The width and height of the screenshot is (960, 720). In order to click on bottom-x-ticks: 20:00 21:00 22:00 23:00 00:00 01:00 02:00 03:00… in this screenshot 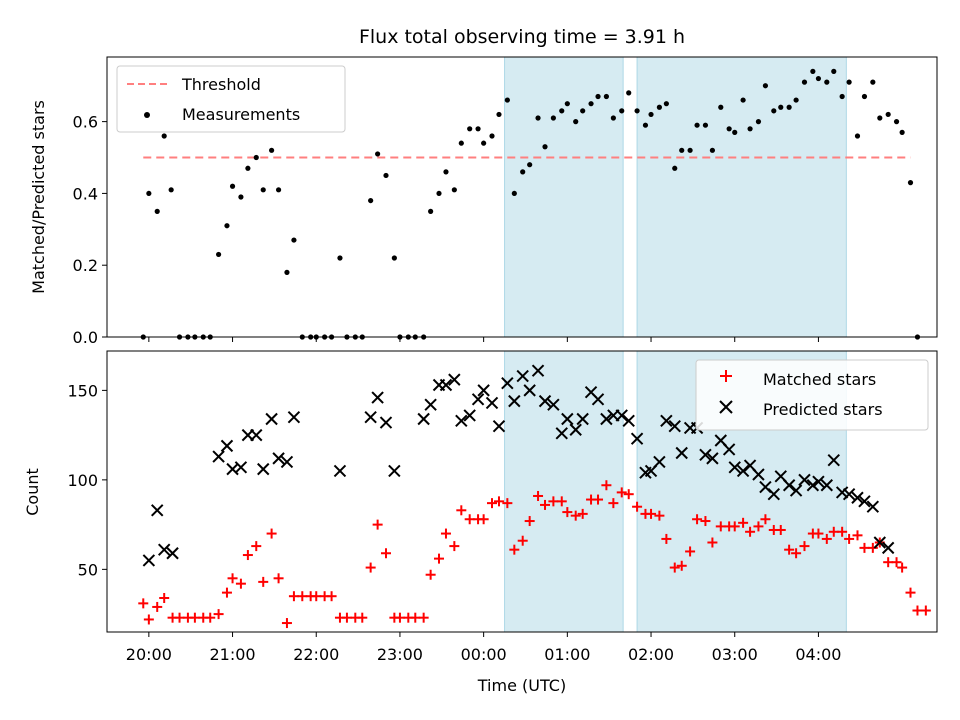, I will do `click(483, 648)`.